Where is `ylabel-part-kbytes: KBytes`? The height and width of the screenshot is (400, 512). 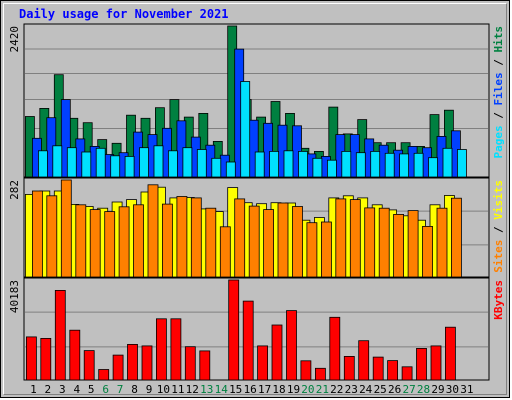 ylabel-part-kbytes: KBytes is located at coordinates (498, 300).